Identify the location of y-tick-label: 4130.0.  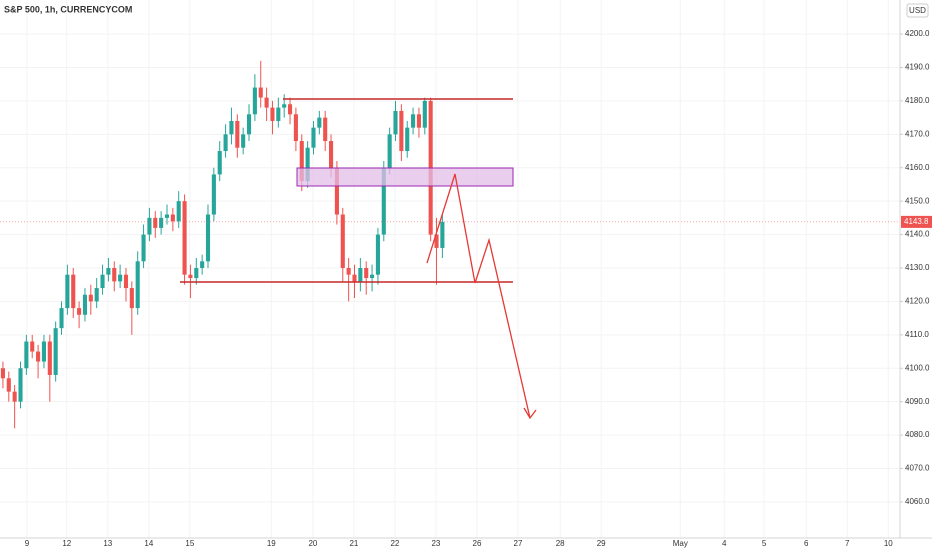
(917, 267).